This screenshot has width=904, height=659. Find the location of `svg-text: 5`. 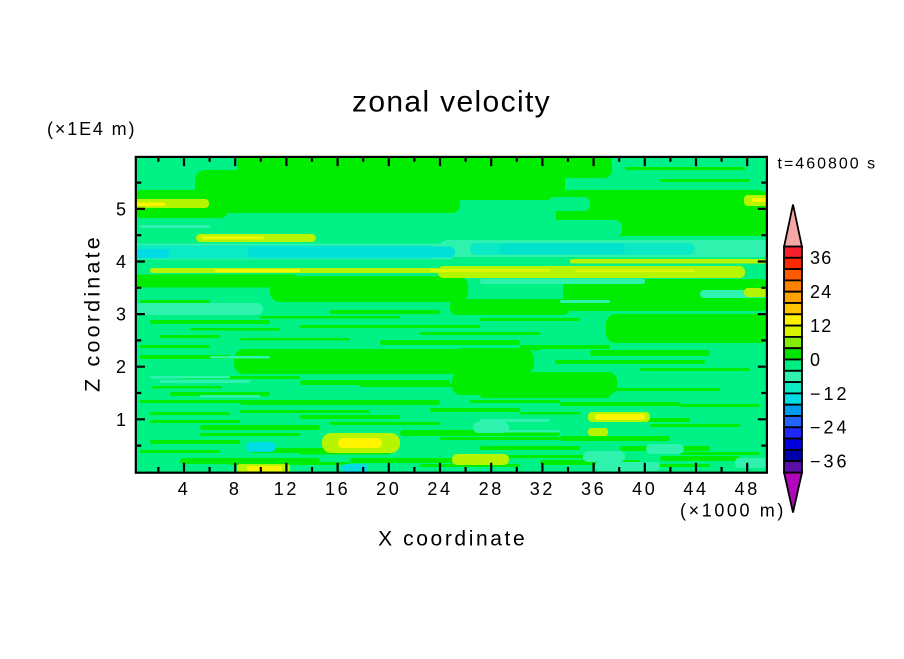

svg-text: 5 is located at coordinates (121, 209).